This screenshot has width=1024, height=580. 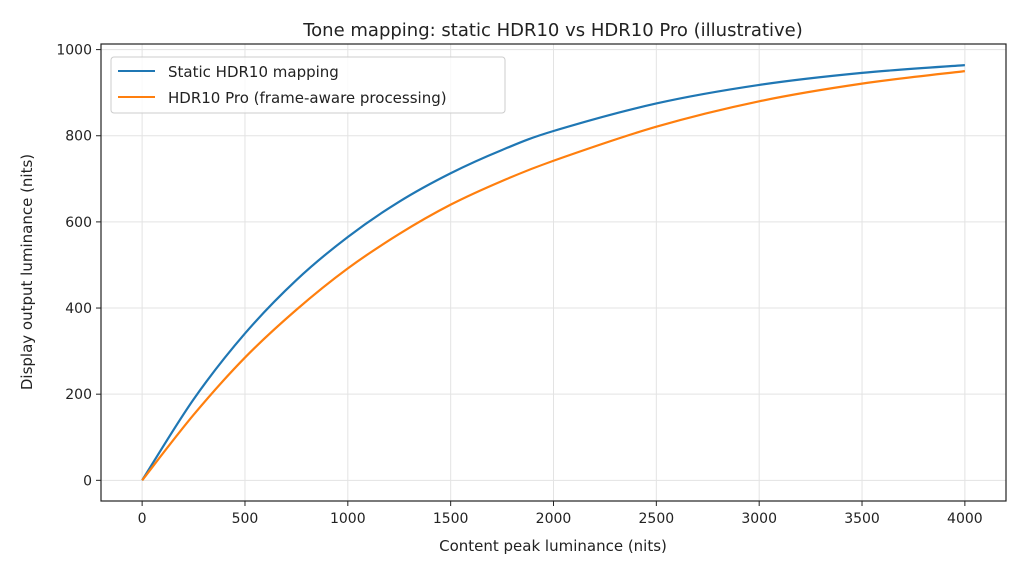 I want to click on x-tick-label: 500, so click(x=245, y=519).